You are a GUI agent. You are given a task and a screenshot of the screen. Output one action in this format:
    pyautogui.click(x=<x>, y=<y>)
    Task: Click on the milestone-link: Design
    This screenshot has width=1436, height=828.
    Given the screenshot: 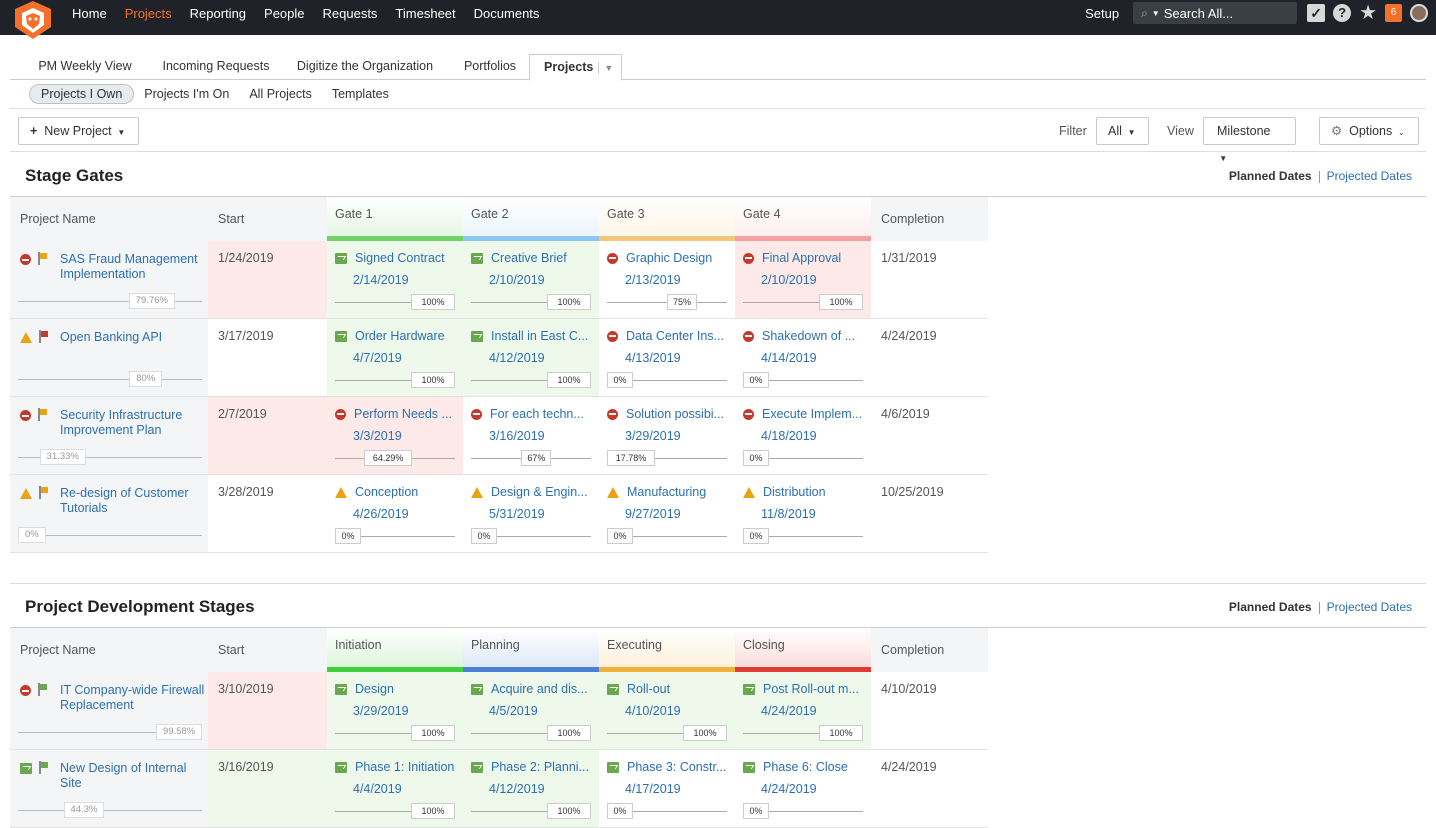 What is the action you would take?
    pyautogui.click(x=364, y=689)
    